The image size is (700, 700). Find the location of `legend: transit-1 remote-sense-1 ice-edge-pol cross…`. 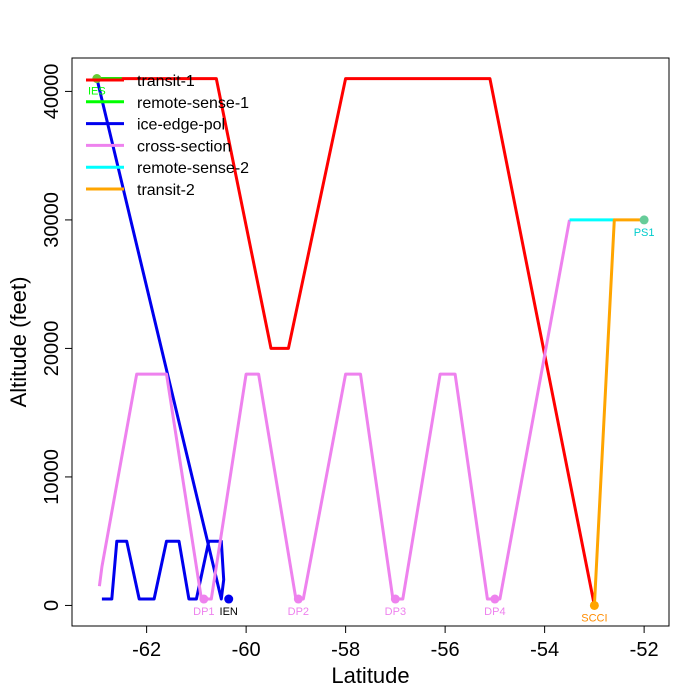

legend: transit-1 remote-sense-1 ice-edge-pol cross… is located at coordinates (167, 136).